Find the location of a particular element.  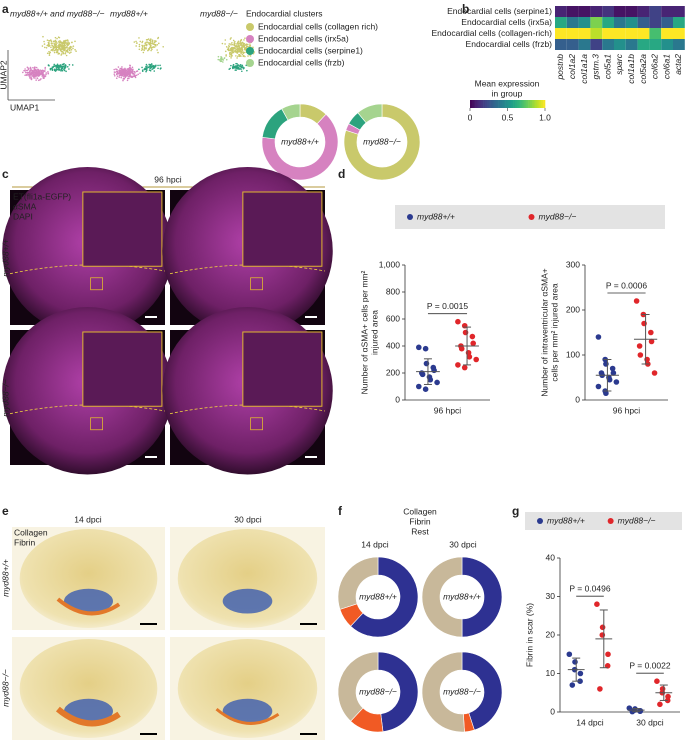

heatmap-column-label: sparc is located at coordinates (619, 64).